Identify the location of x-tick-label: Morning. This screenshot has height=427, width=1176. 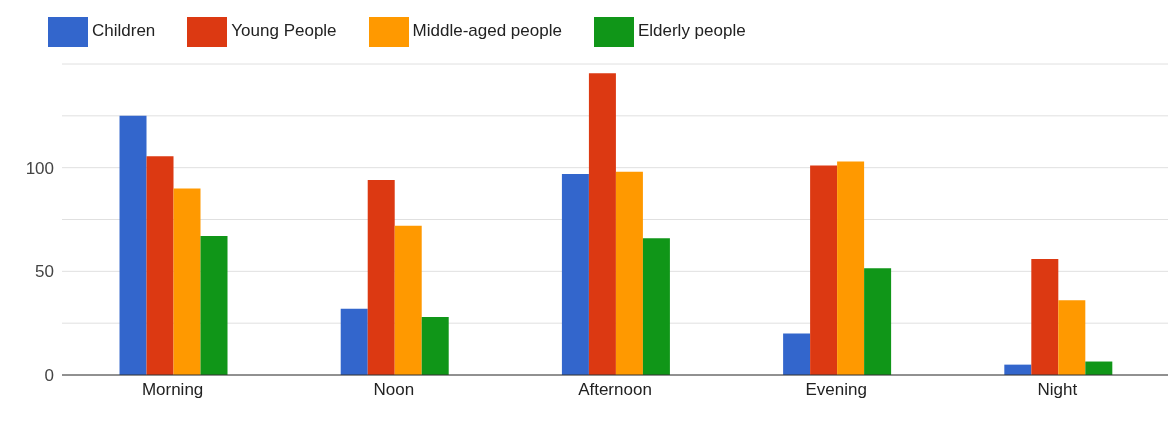
(172, 390).